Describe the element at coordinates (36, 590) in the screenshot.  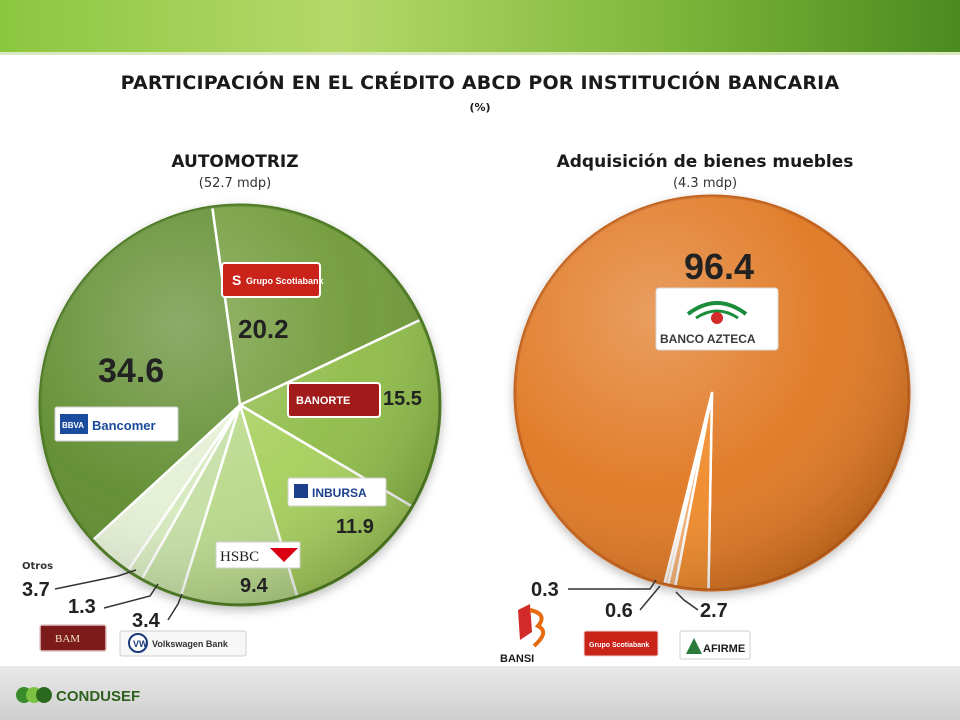
I see `data-label-otros: 3.7` at that location.